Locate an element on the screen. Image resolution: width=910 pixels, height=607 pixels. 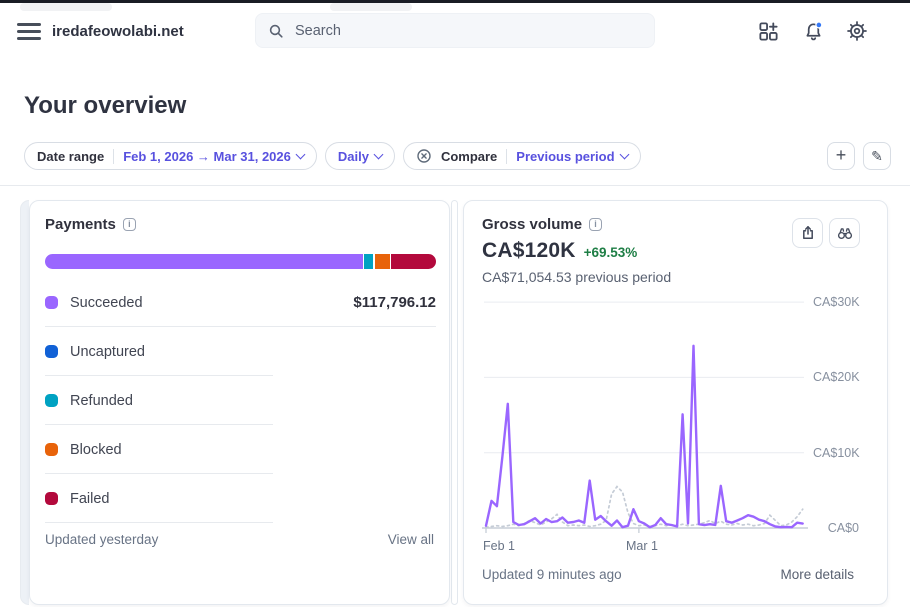
gross-volume-chart is located at coordinates (645, 417).